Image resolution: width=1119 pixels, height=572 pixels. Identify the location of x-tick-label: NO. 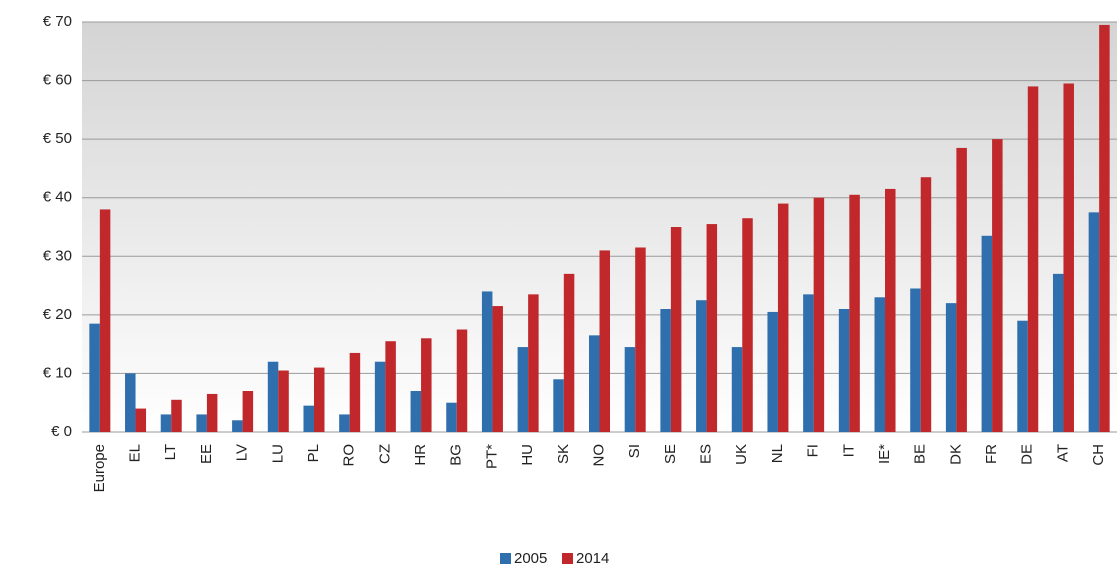
(598, 455).